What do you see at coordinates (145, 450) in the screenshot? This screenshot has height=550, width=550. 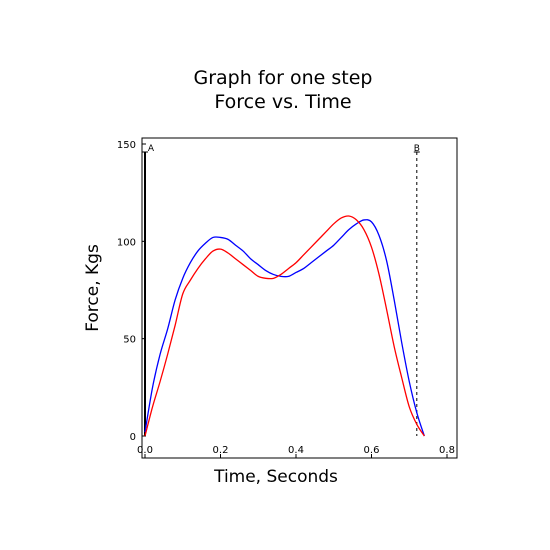 I see `x-tick-label: 0.0` at bounding box center [145, 450].